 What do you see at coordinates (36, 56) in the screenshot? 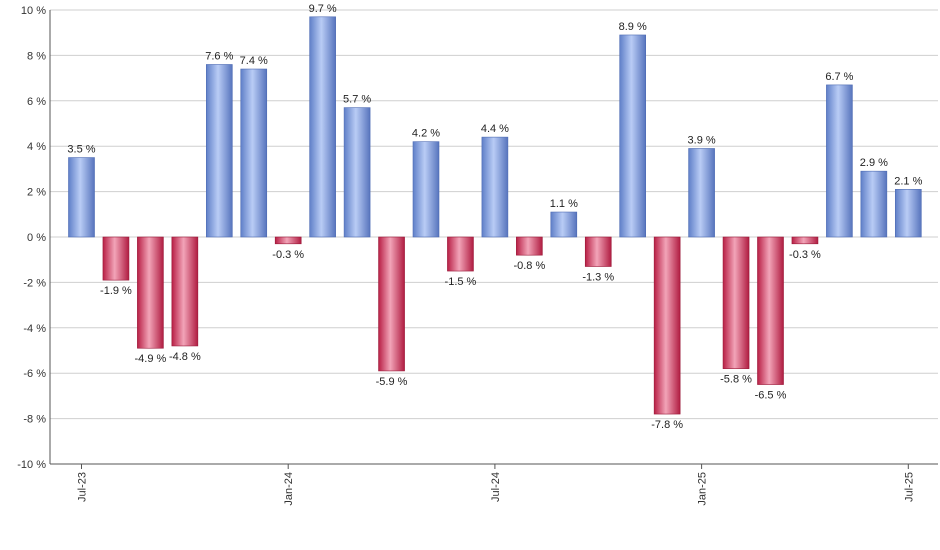
I see `y-tick-label: 8 %` at bounding box center [36, 56].